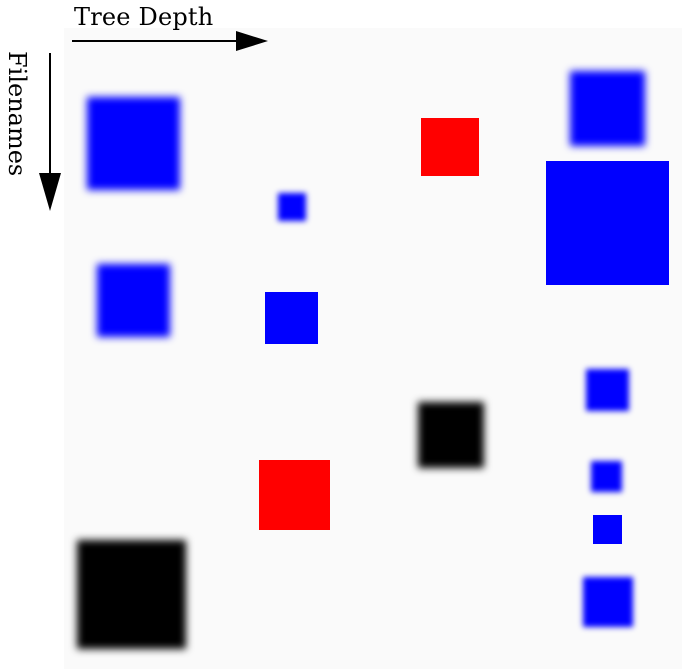  I want to click on right-arrow-icon, so click(170, 41).